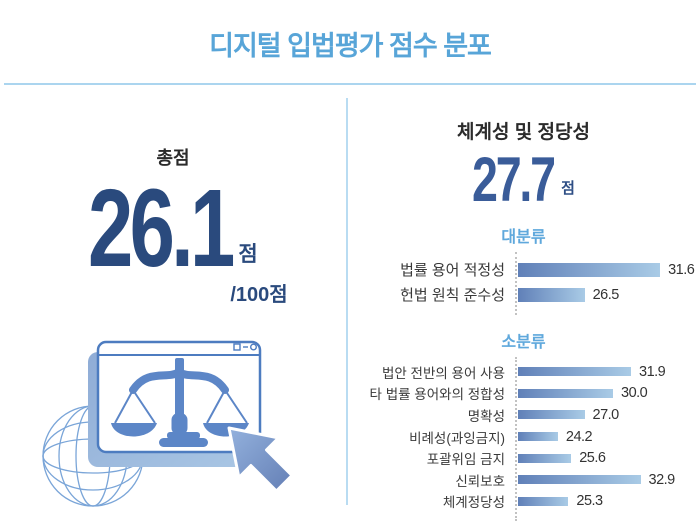 Image resolution: width=700 pixels, height=528 pixels. Describe the element at coordinates (465, 460) in the screenshot. I see `bar-label: 포괄위임 금지` at that location.